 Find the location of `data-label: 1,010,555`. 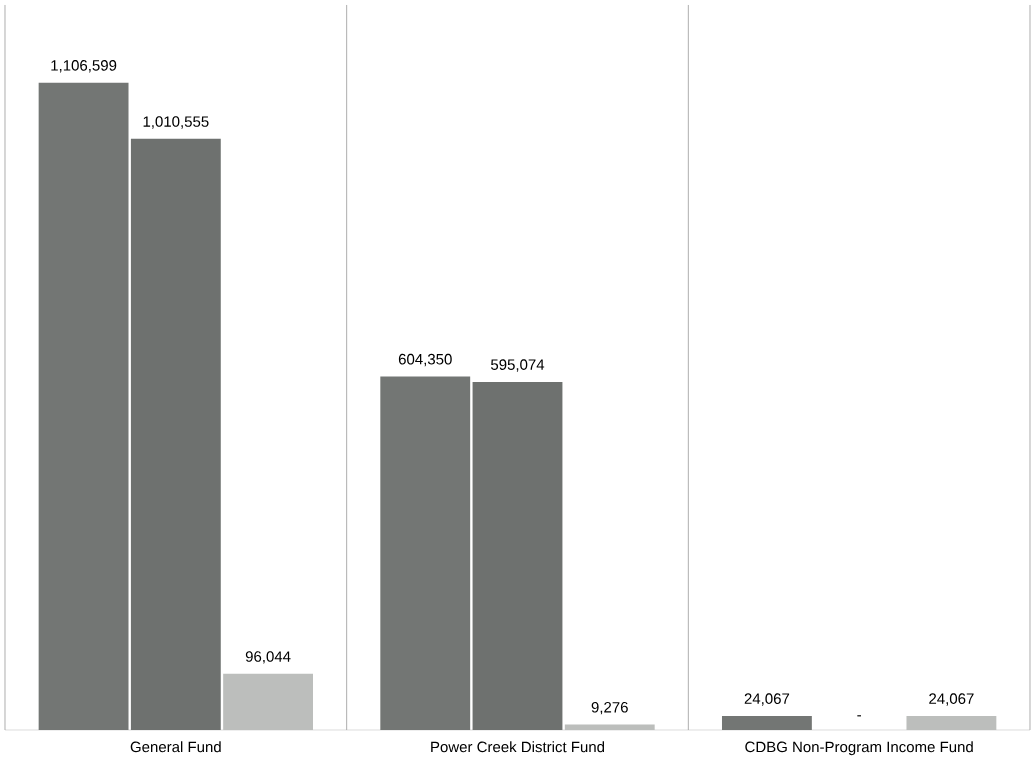

data-label: 1,010,555 is located at coordinates (176, 122).